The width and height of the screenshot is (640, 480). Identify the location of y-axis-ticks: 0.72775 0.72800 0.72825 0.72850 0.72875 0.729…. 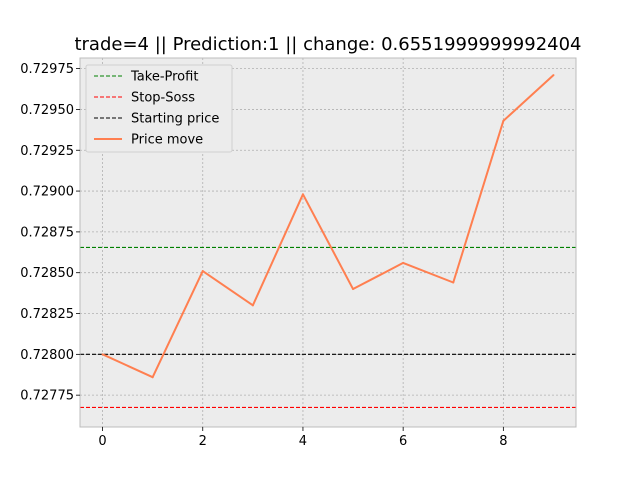
(50, 233).